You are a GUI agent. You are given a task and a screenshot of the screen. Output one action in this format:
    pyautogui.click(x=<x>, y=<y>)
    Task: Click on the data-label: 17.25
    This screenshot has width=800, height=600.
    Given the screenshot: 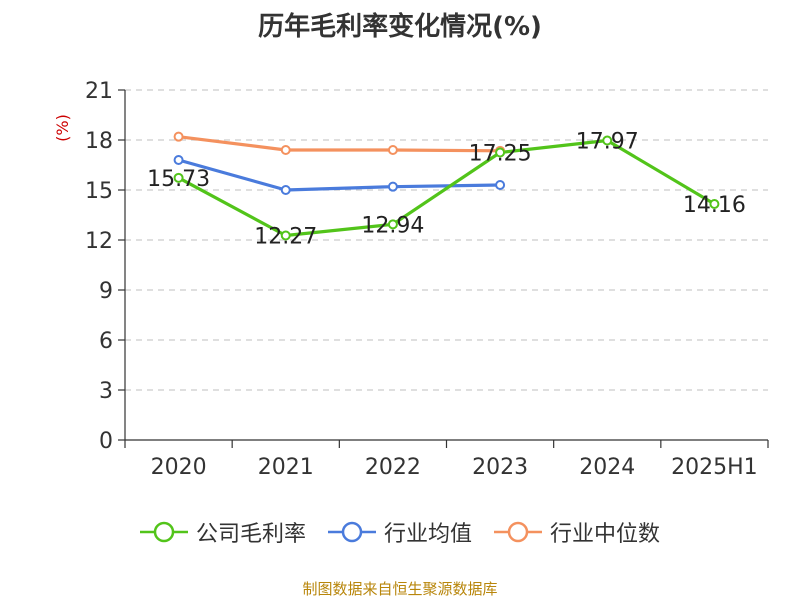 What is the action you would take?
    pyautogui.click(x=500, y=154)
    